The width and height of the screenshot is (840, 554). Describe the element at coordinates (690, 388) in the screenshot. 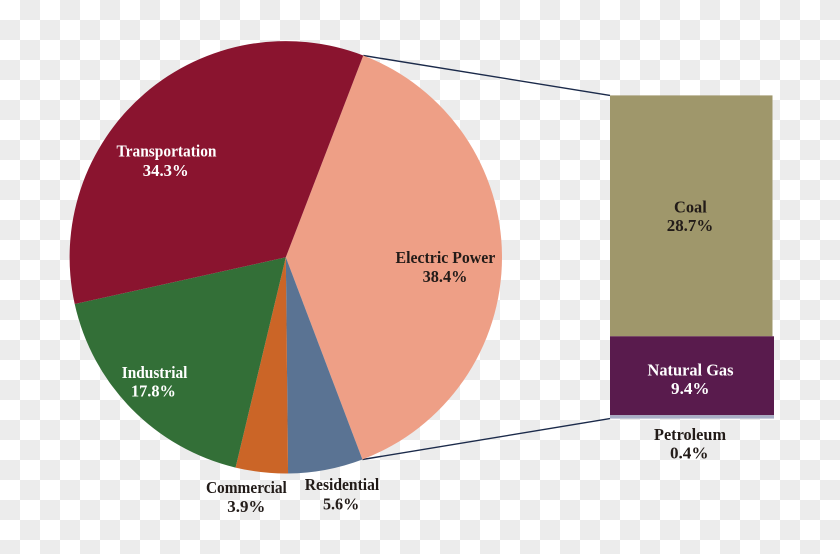

I see `svg-text: 9.4%` at that location.